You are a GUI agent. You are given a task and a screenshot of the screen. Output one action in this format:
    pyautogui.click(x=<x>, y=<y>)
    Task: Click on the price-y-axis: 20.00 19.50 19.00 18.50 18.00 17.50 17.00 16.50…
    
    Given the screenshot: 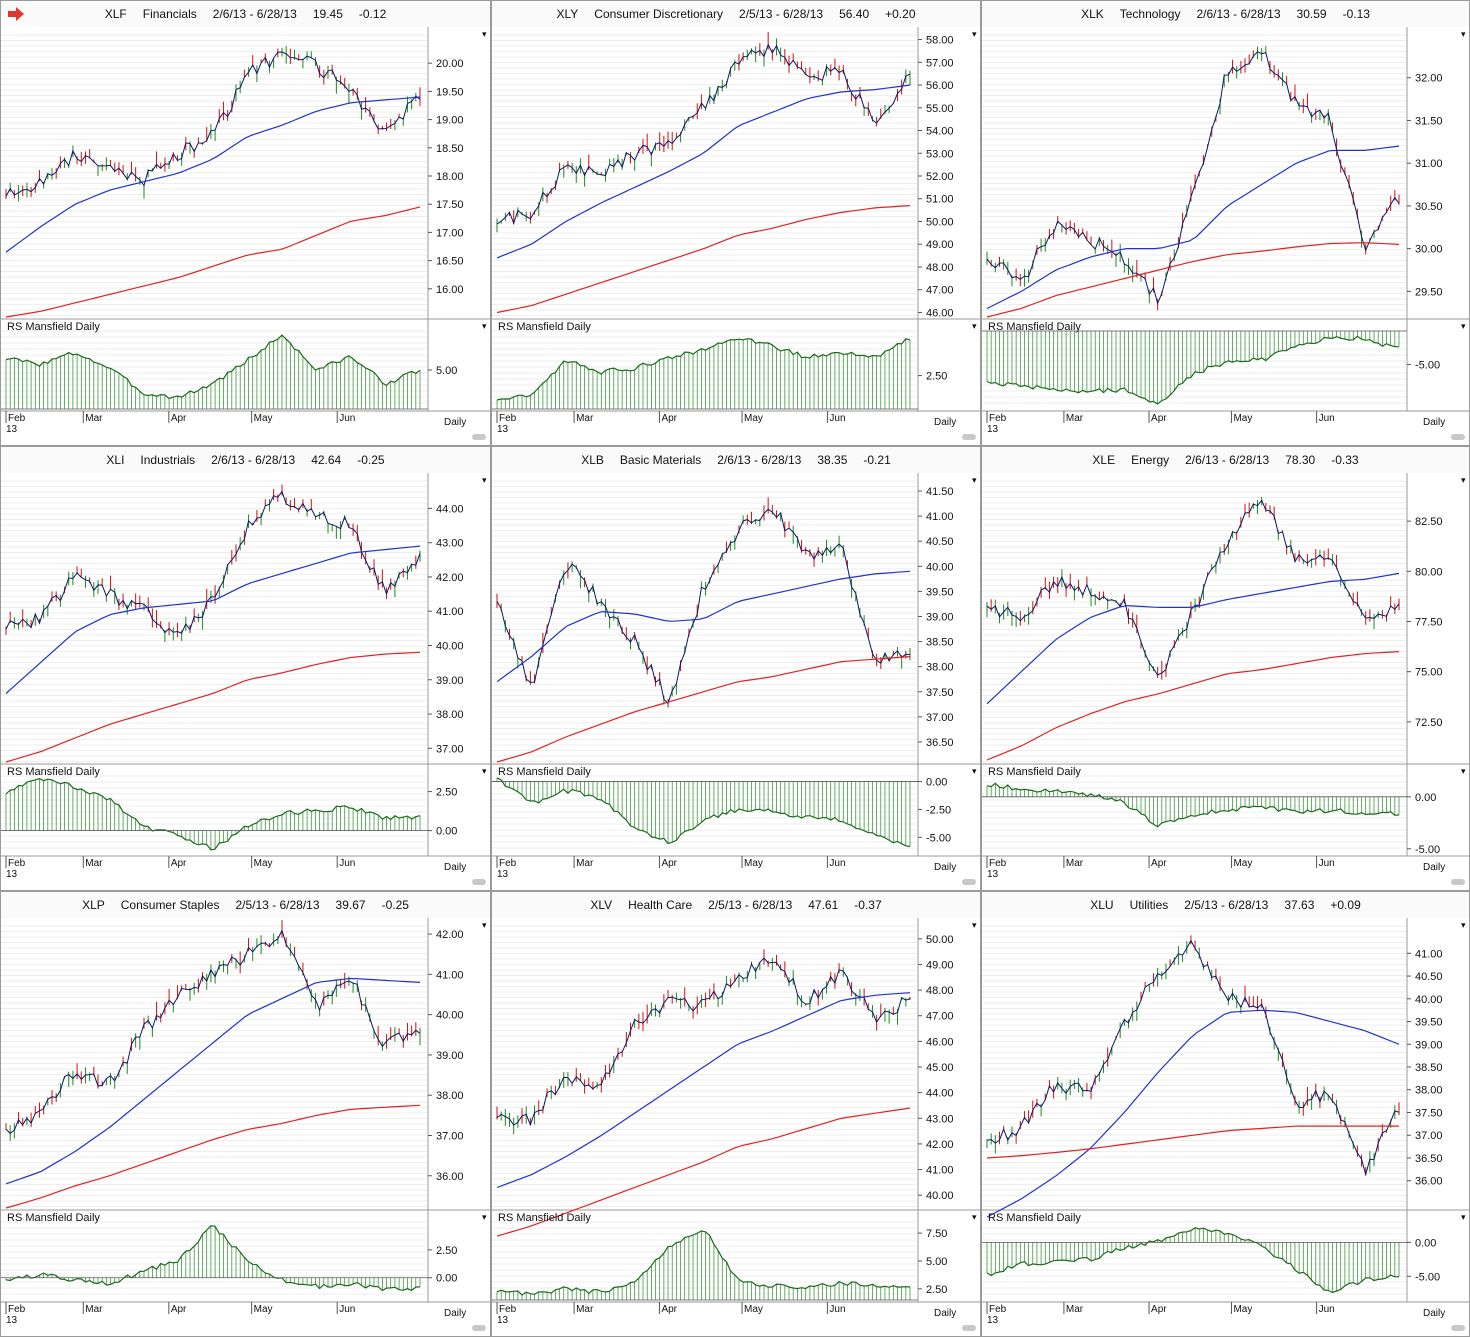 What is the action you would take?
    pyautogui.click(x=446, y=177)
    